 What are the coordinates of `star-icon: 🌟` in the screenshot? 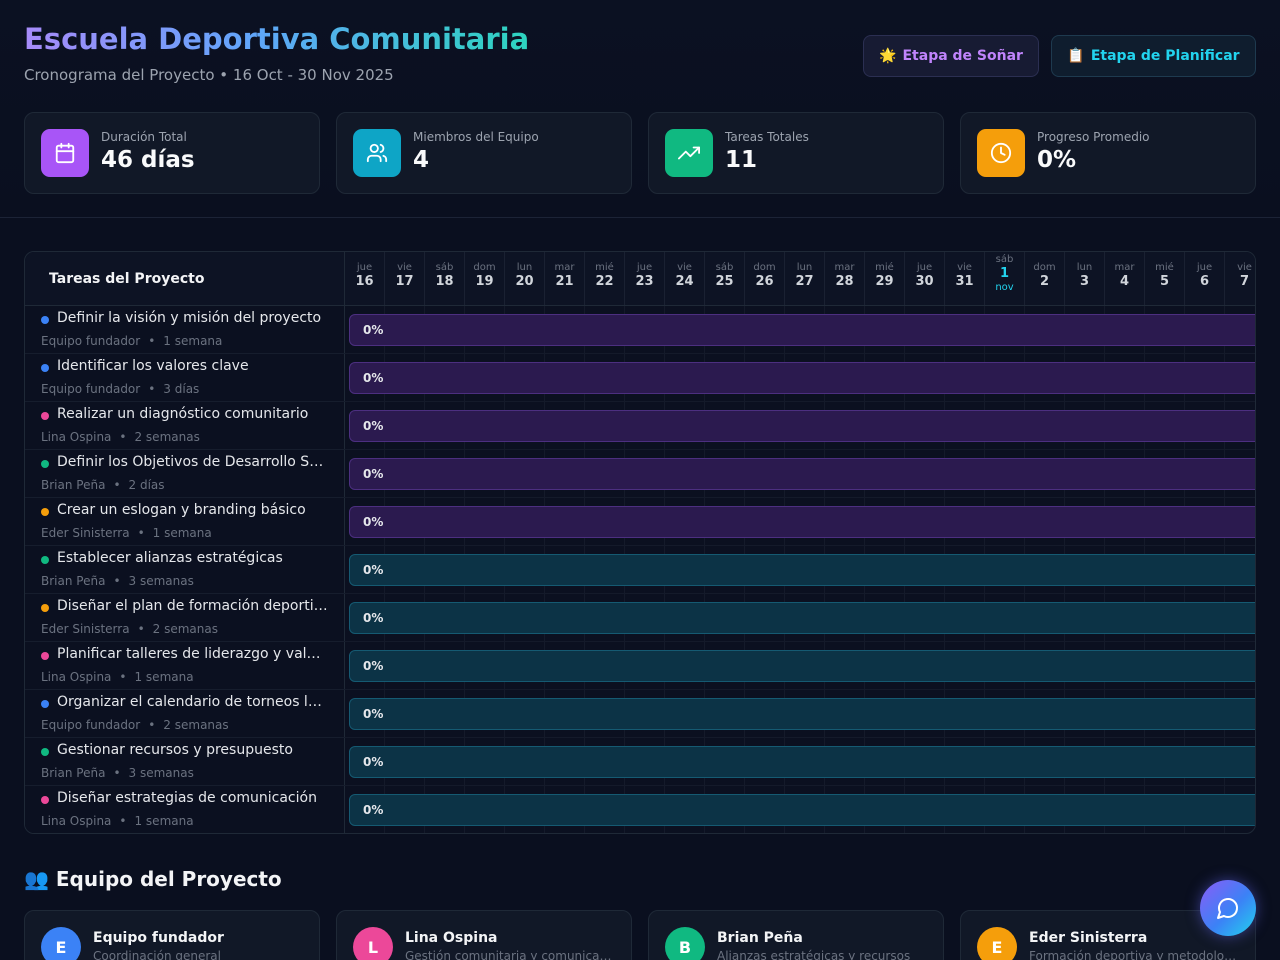 It's located at (888, 56).